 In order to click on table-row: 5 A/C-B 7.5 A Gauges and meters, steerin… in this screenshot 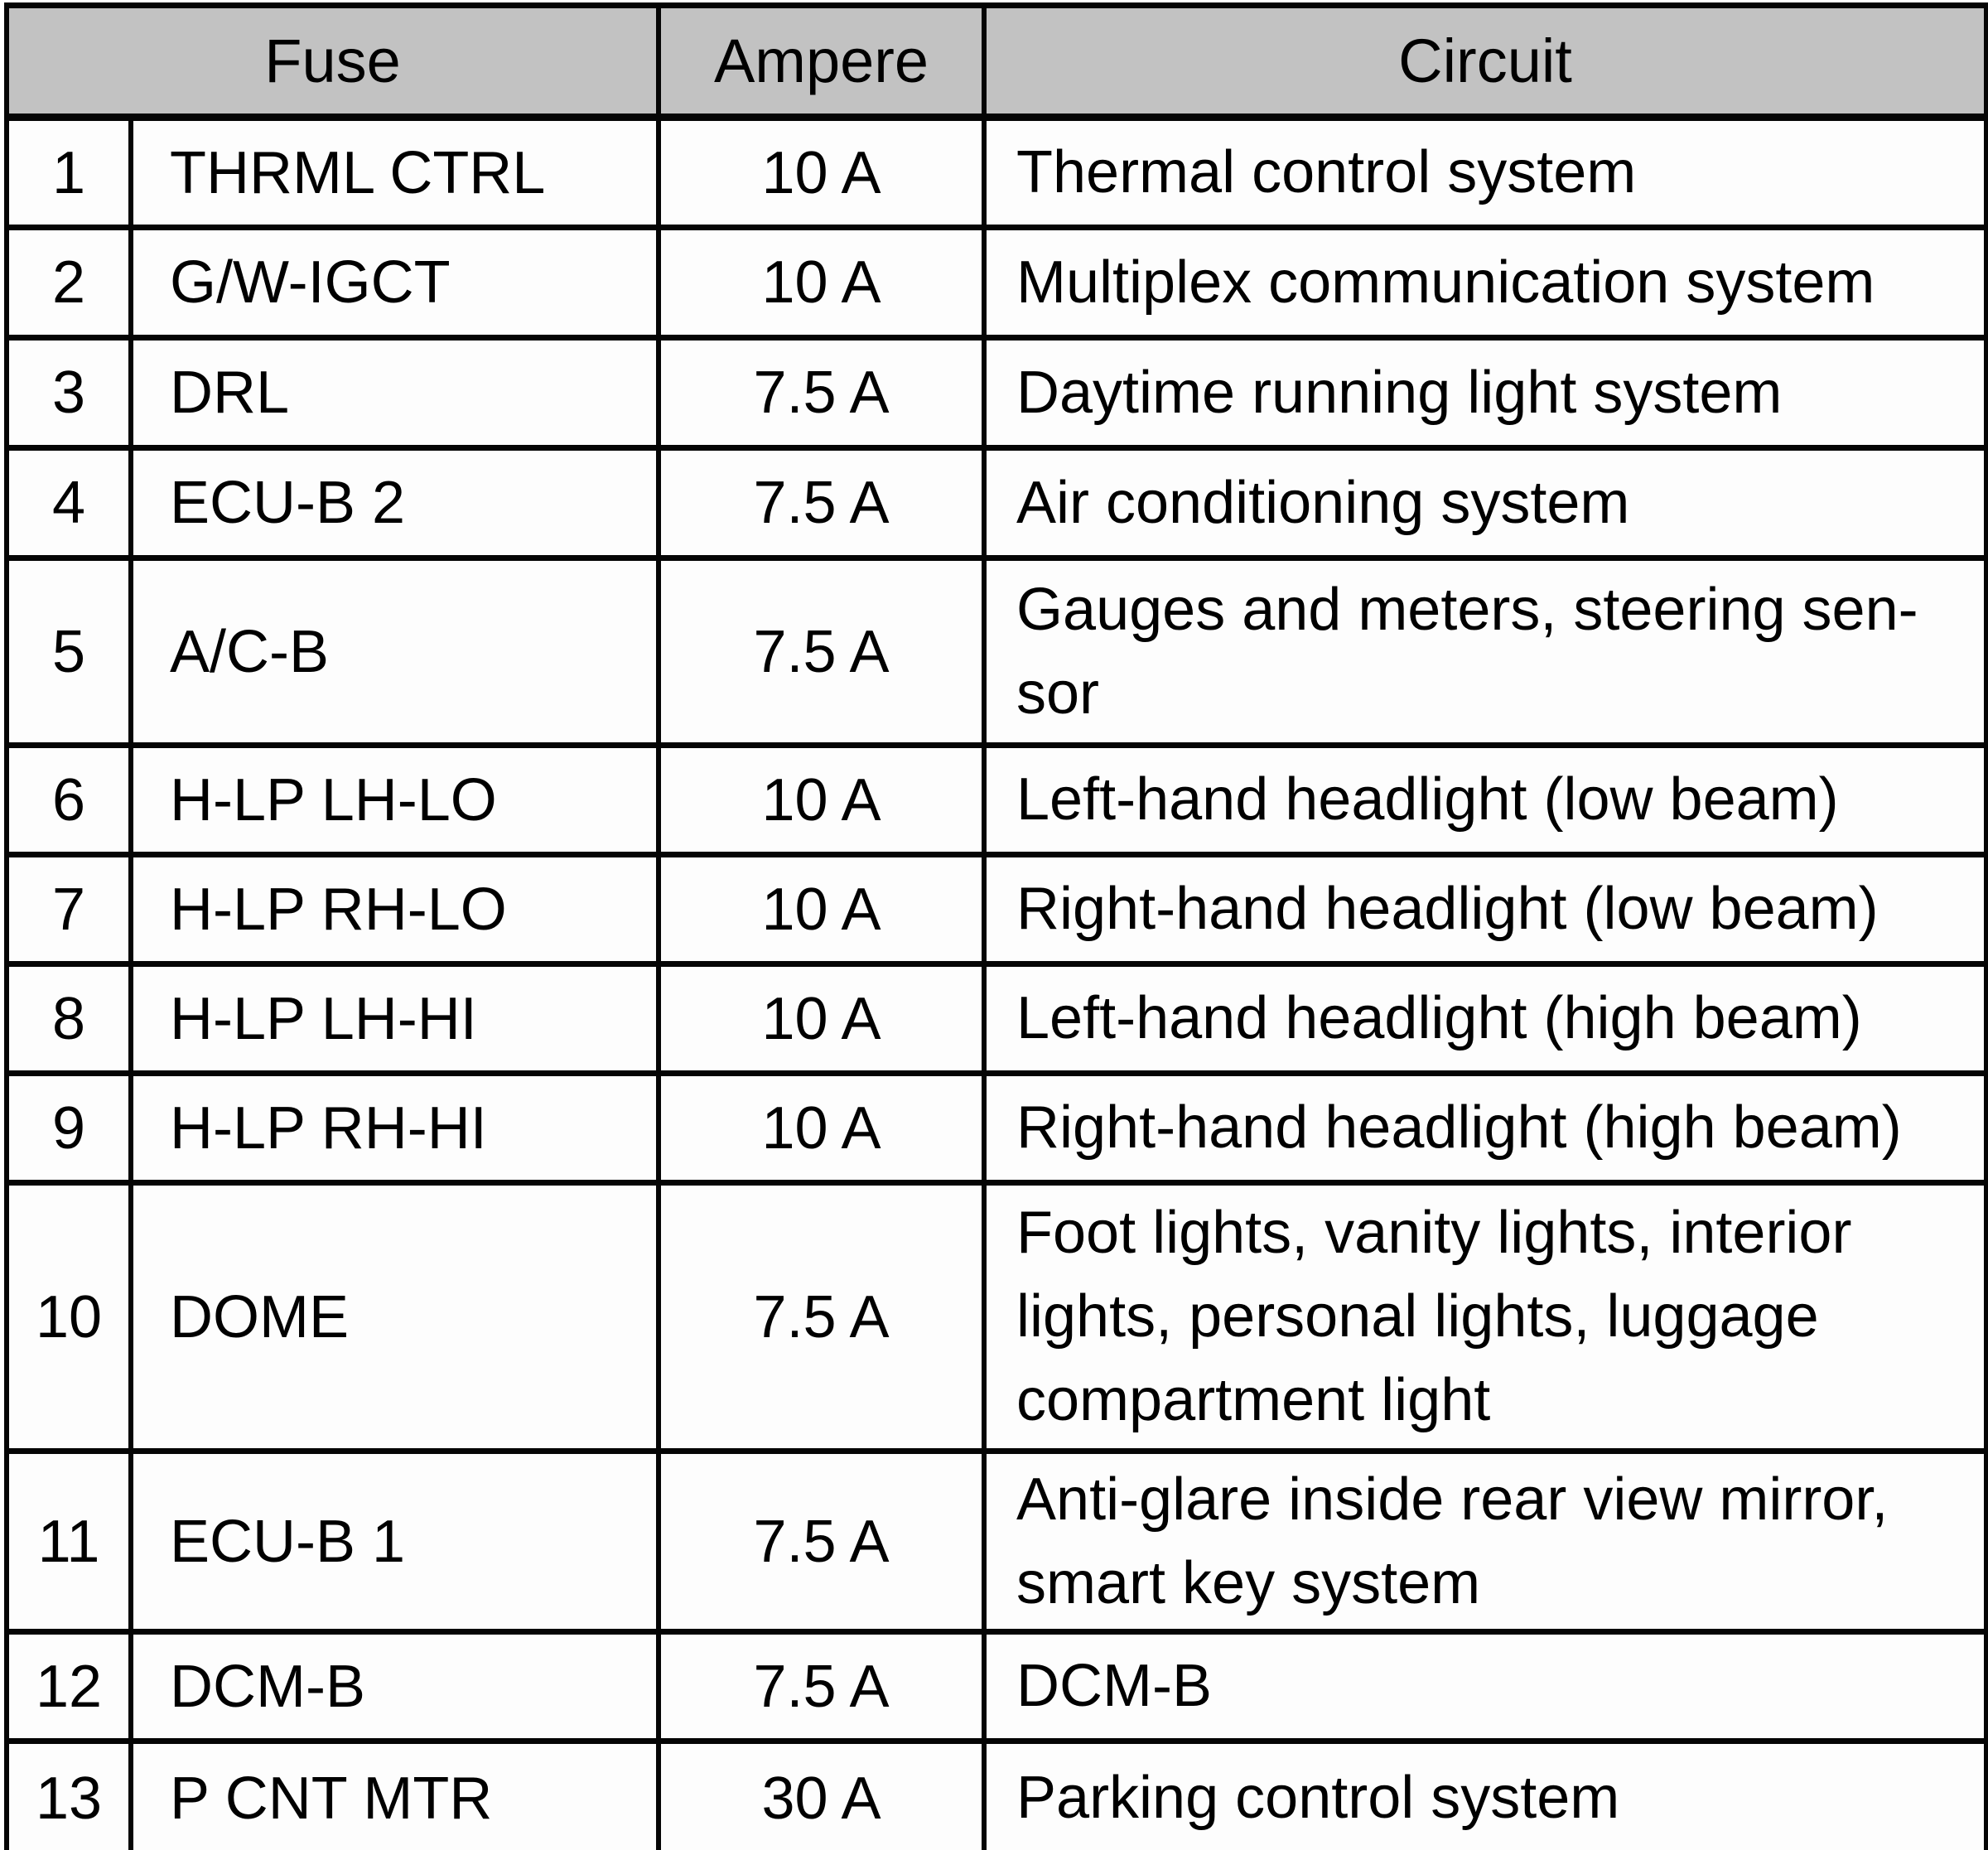, I will do `click(996, 652)`.